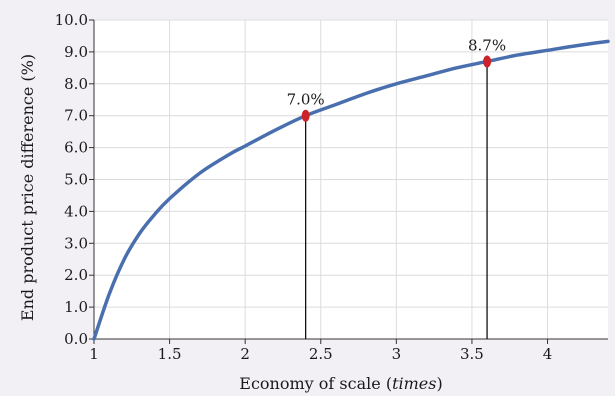 This screenshot has height=396, width=615. I want to click on y-tick-label: 2.0, so click(76, 275).